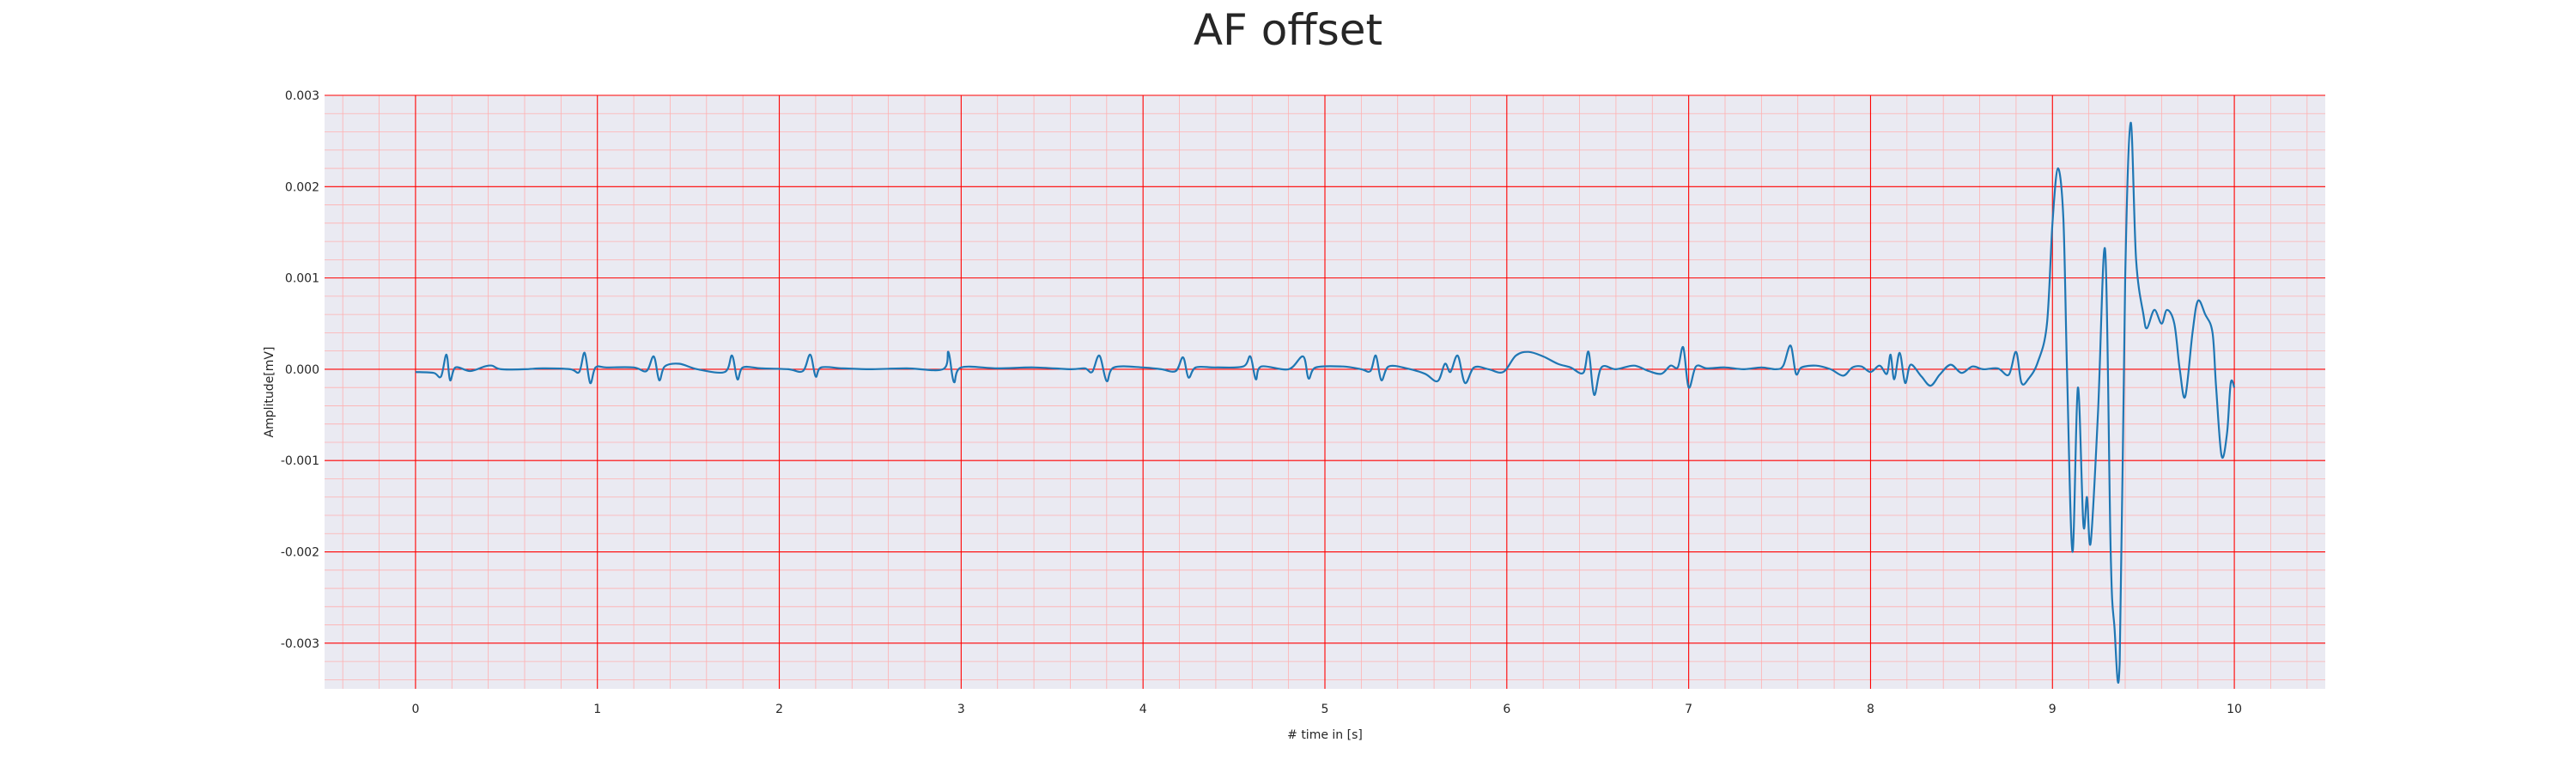 The image size is (2576, 773). Describe the element at coordinates (300, 461) in the screenshot. I see `y-tick-label: -0.001` at that location.